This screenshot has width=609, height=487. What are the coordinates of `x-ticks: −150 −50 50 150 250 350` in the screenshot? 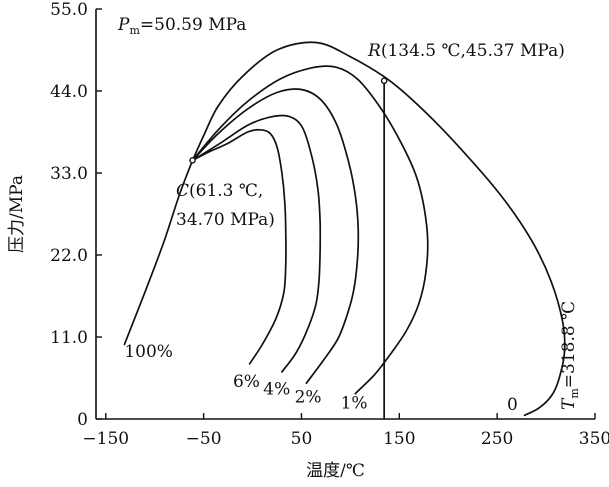 It's located at (345, 431).